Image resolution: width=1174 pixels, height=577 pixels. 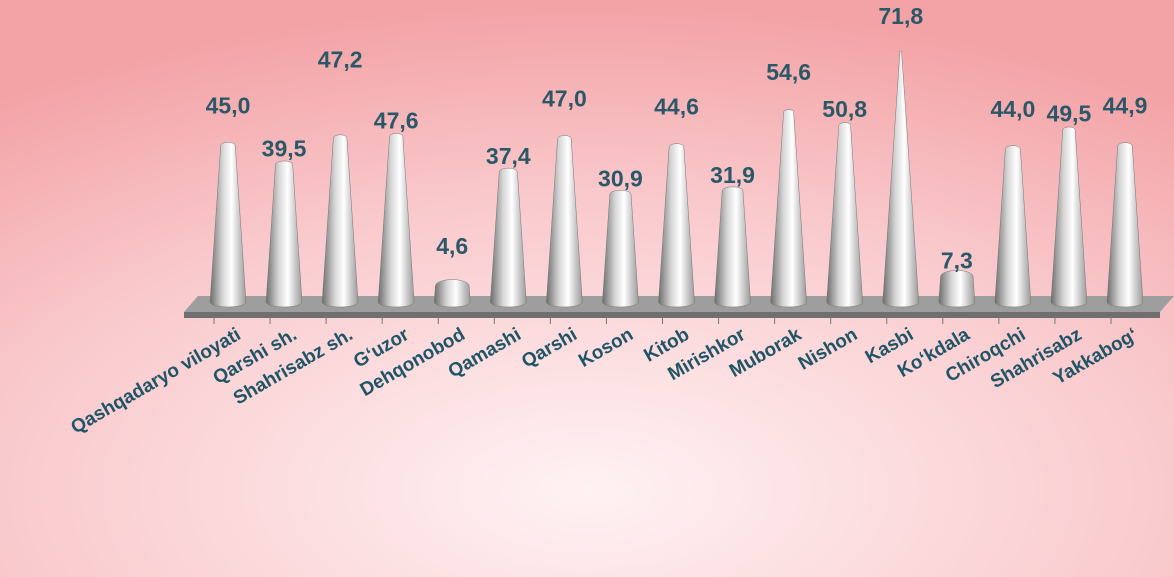 What do you see at coordinates (1125, 106) in the screenshot?
I see `value-label: 44,9` at bounding box center [1125, 106].